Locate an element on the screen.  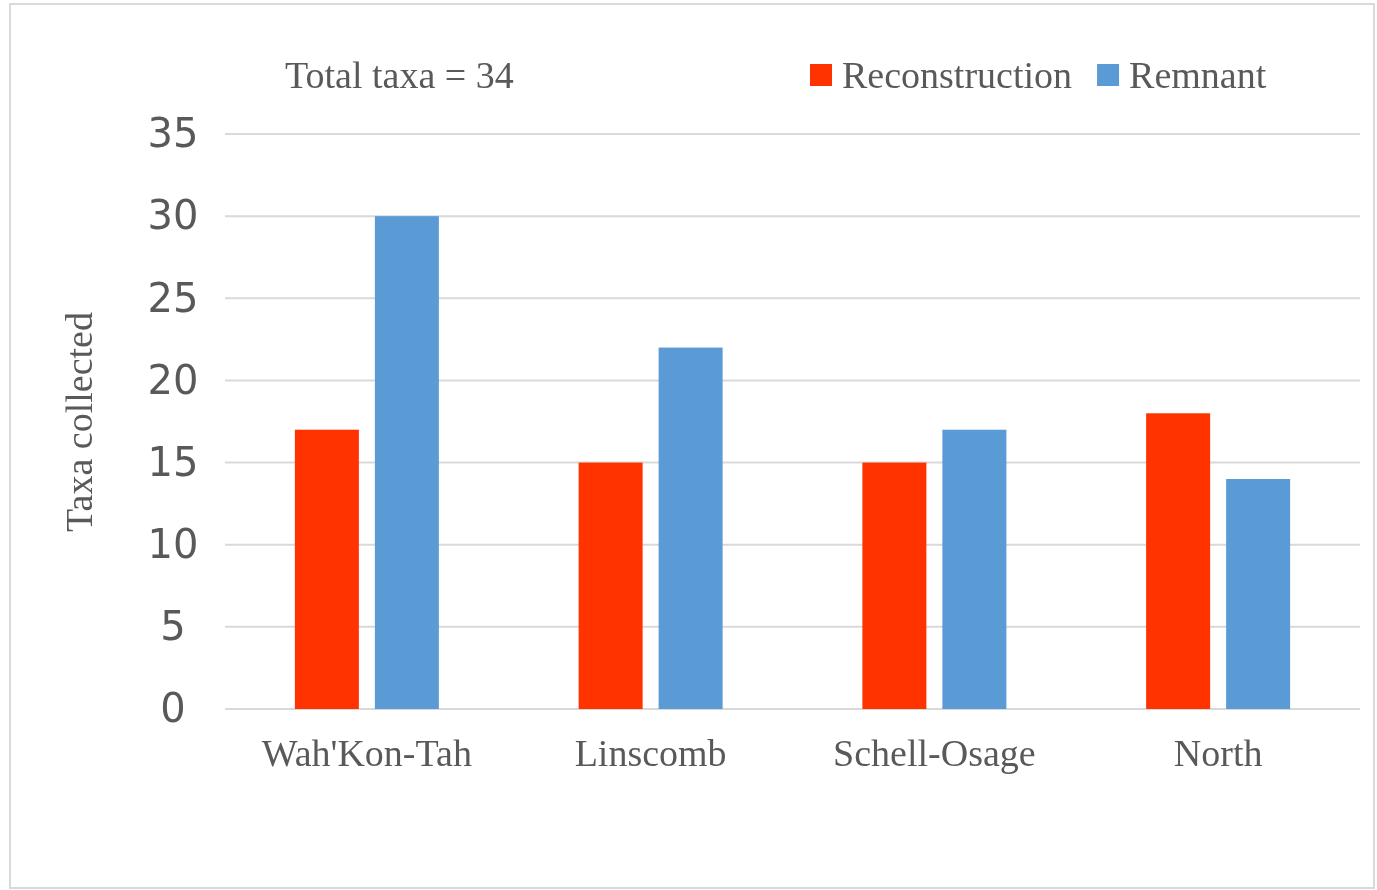
text: Total taxa = 34 is located at coordinates (399, 75).